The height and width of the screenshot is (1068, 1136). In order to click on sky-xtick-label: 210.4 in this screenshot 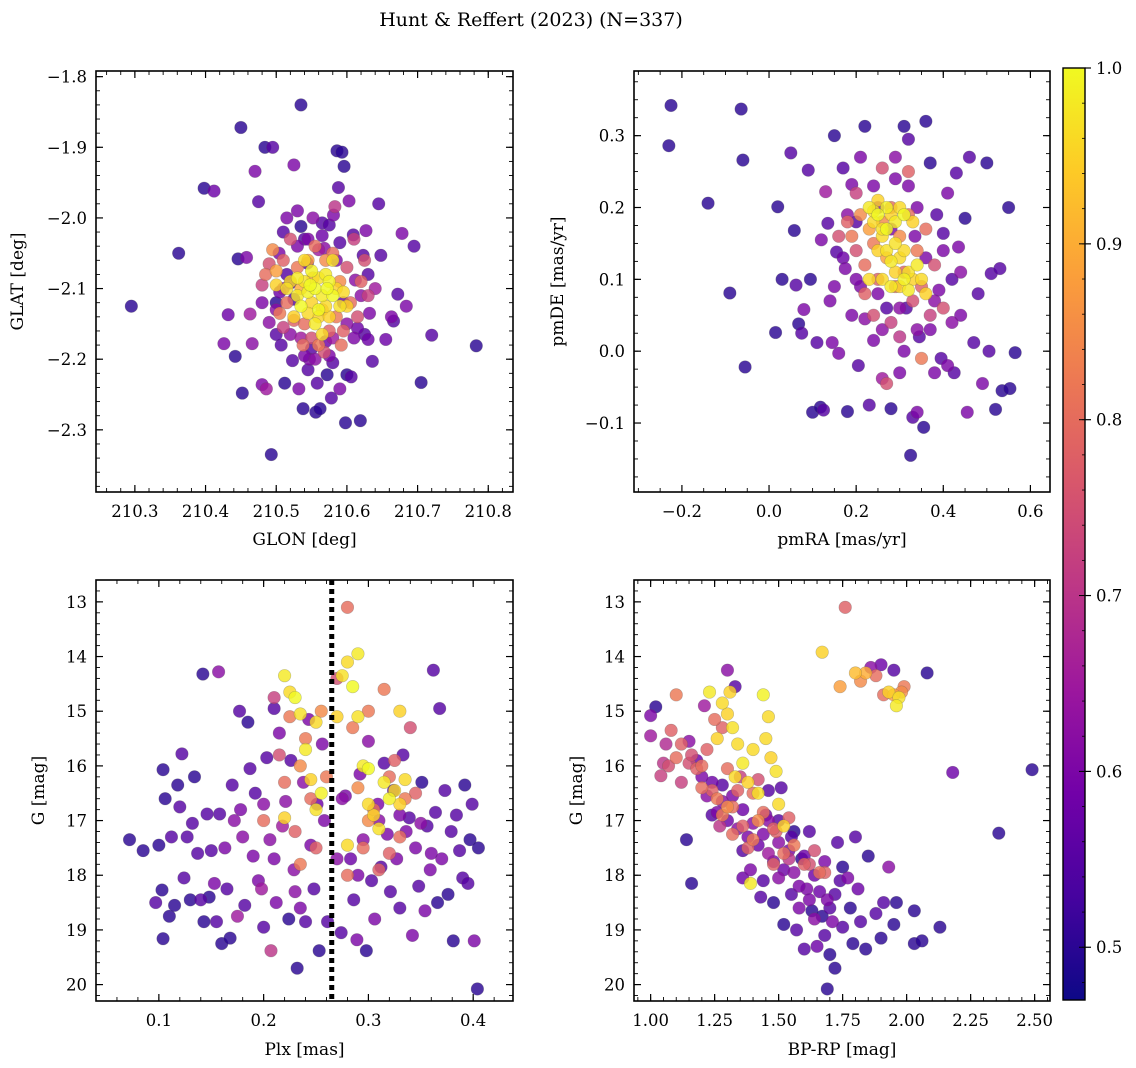, I will do `click(205, 511)`.